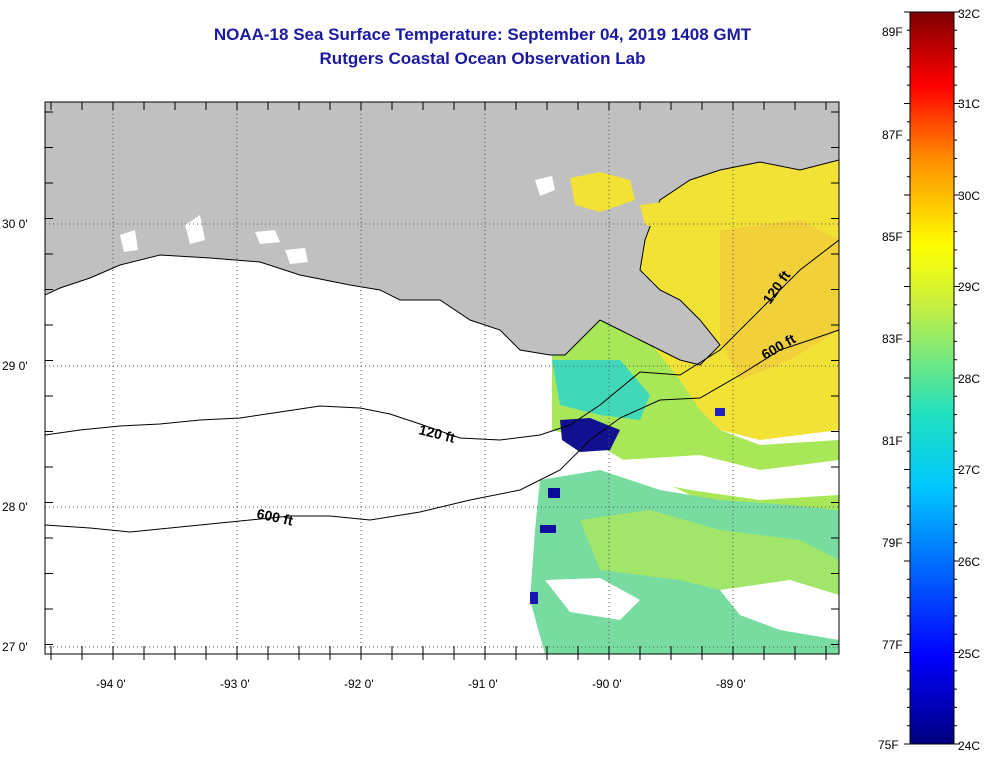  Describe the element at coordinates (359, 684) in the screenshot. I see `lon-label: -92 0'` at that location.